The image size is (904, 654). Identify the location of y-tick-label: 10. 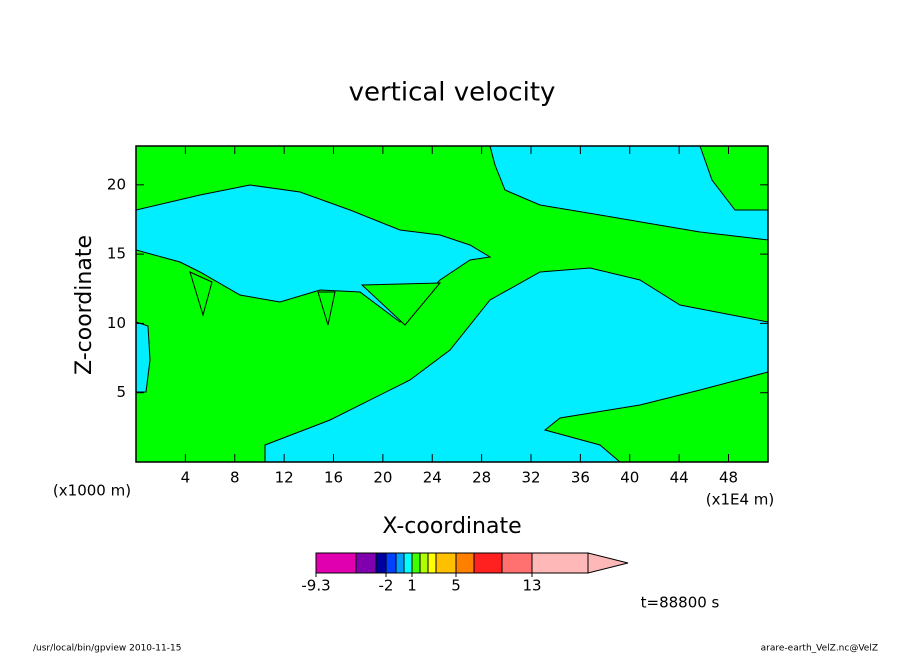
(116, 323).